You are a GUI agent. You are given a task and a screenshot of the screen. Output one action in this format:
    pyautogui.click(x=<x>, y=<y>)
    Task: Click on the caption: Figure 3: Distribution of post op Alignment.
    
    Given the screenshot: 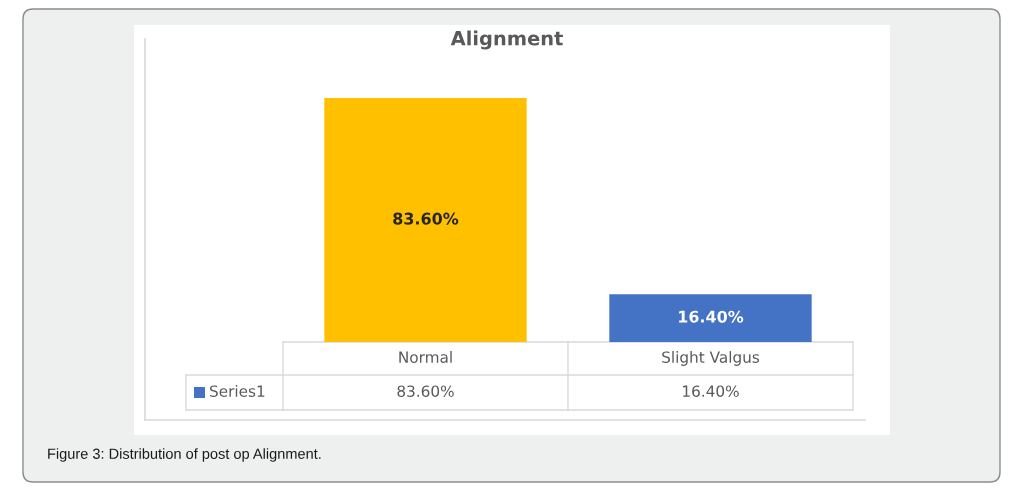 What is the action you would take?
    pyautogui.click(x=184, y=455)
    